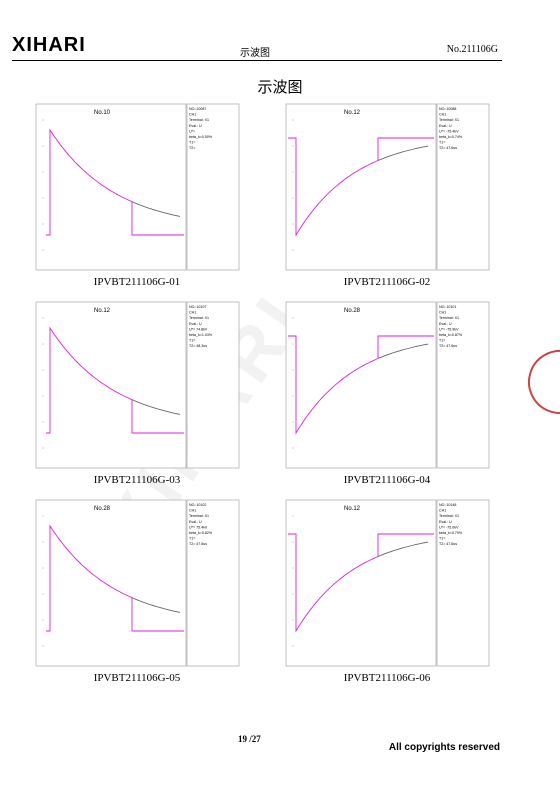 This screenshot has width=560, height=800. What do you see at coordinates (201, 137) in the screenshot?
I see `info-line: beta_k=0.50%` at bounding box center [201, 137].